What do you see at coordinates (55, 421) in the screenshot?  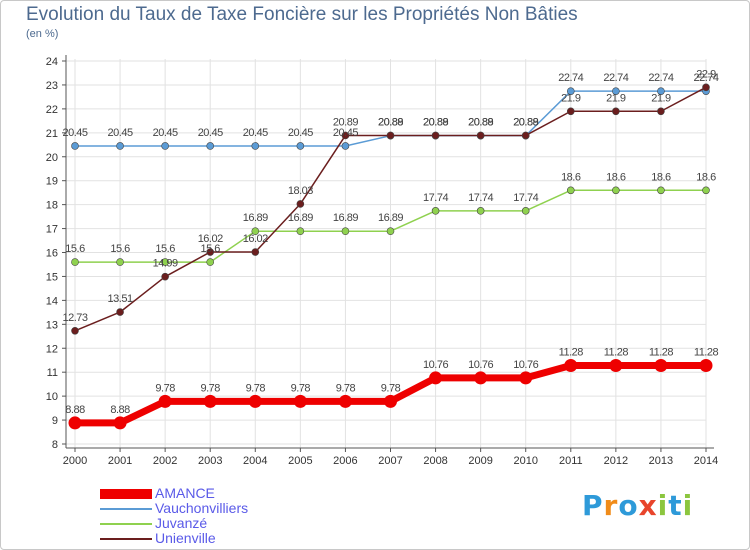 I see `y-tick-label: 9` at bounding box center [55, 421].